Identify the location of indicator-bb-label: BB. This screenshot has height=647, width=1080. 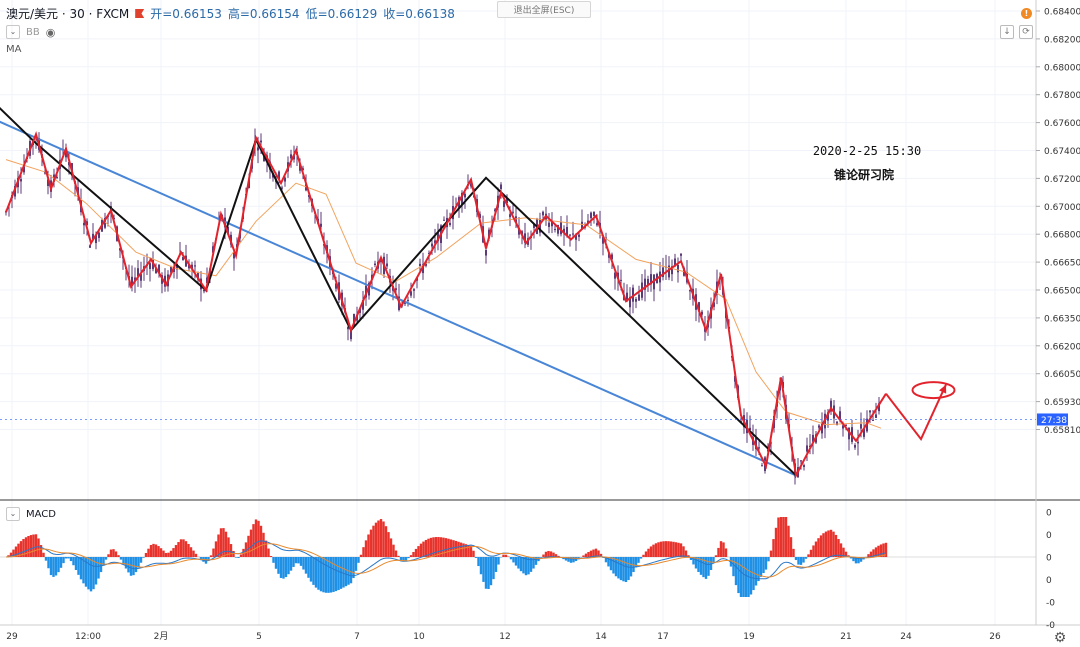
(33, 32).